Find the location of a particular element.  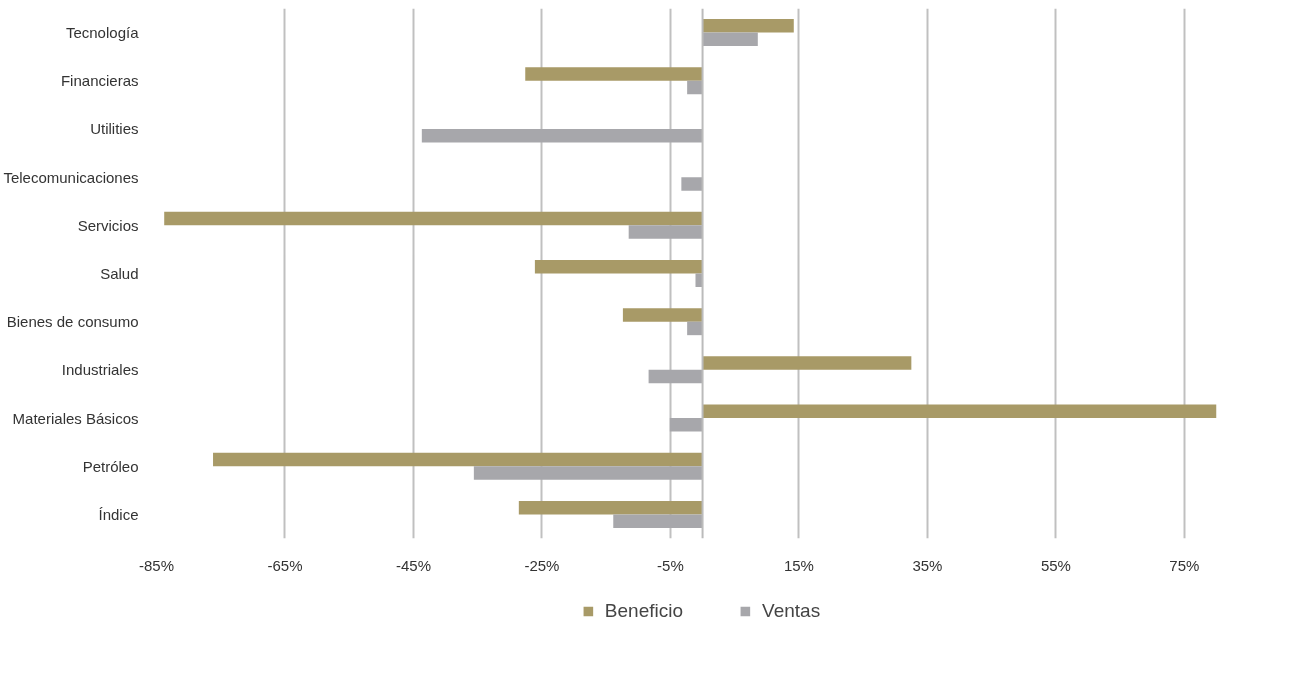

y-tick-label: Telecomunicaciones is located at coordinates (71, 177).